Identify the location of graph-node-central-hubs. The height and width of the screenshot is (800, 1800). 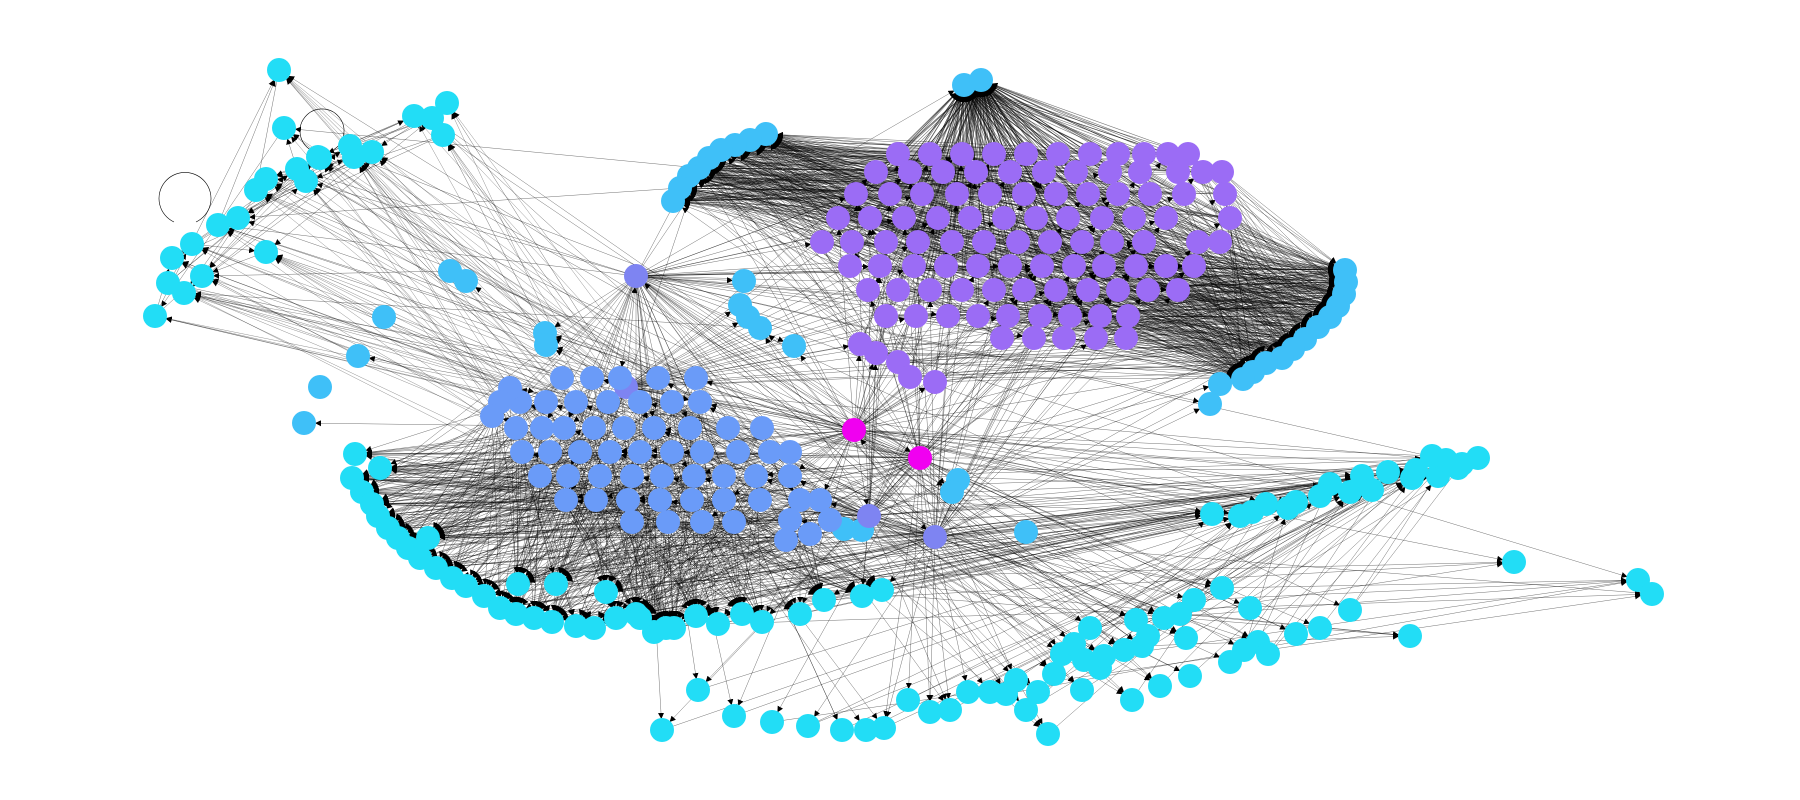
(920, 458).